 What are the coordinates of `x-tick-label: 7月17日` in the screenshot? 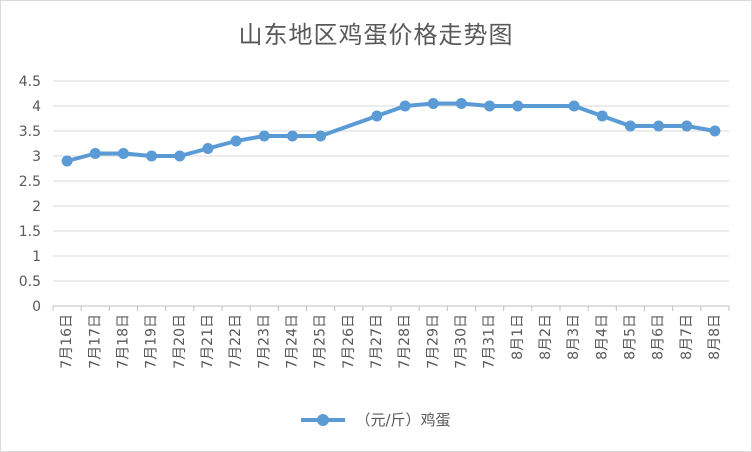 It's located at (95, 341).